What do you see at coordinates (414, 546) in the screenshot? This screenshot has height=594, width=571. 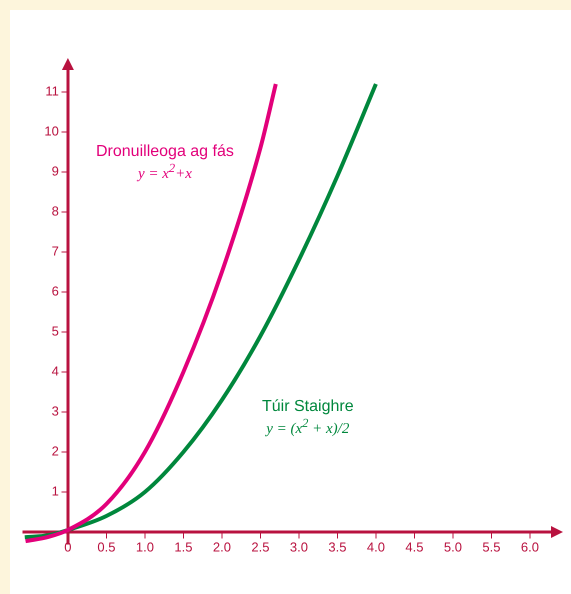 I see `x-tick-label: 4.5` at bounding box center [414, 546].